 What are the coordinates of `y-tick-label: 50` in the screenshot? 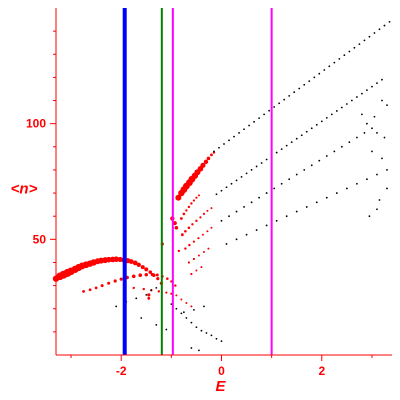 It's located at (40, 239).